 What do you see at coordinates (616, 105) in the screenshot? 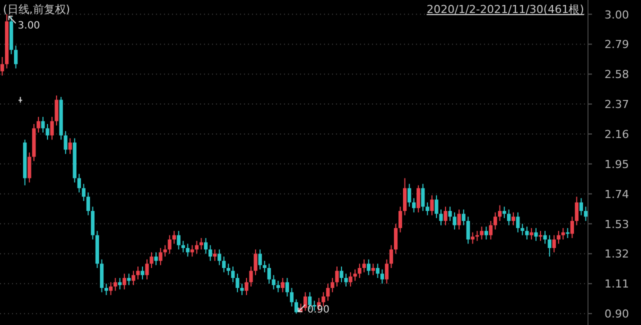
I see `y-tick-label: 2.37` at bounding box center [616, 105].